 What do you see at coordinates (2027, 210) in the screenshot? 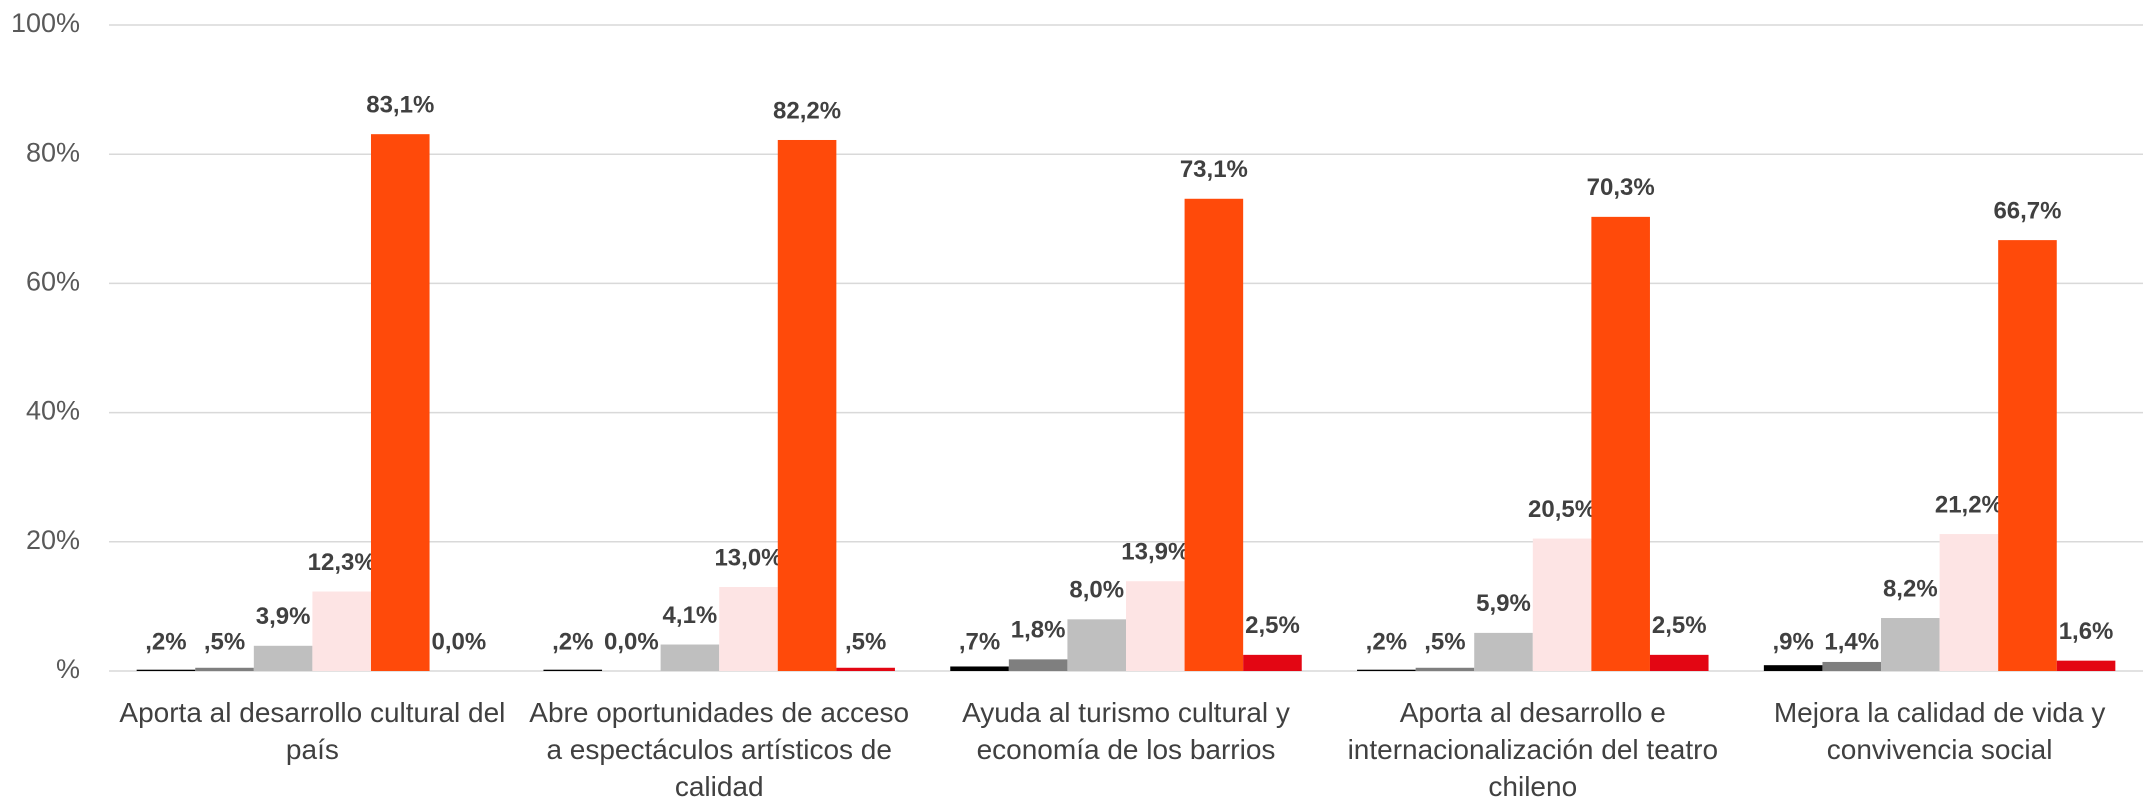
I see `data-label: 66,7%` at bounding box center [2027, 210].